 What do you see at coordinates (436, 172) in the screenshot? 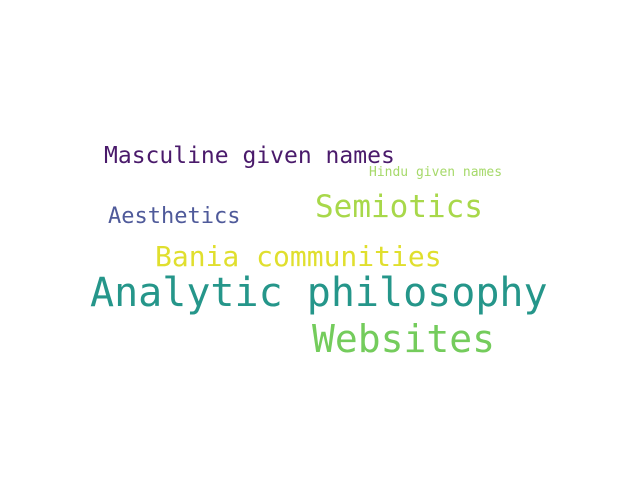
I see `word-hindu-given-names: Hindu given names` at bounding box center [436, 172].